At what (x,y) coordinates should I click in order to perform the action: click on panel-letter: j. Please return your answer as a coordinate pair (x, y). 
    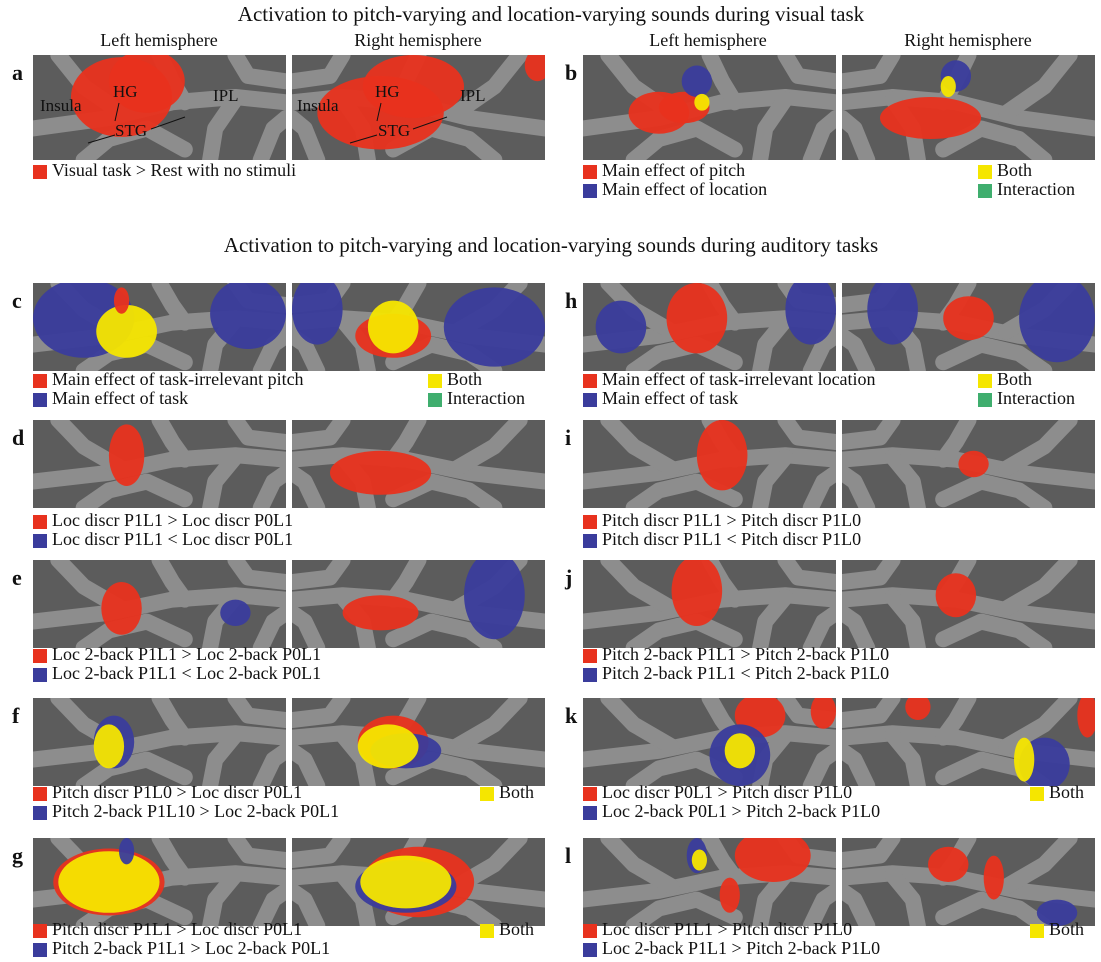
    Looking at the image, I should click on (568, 577).